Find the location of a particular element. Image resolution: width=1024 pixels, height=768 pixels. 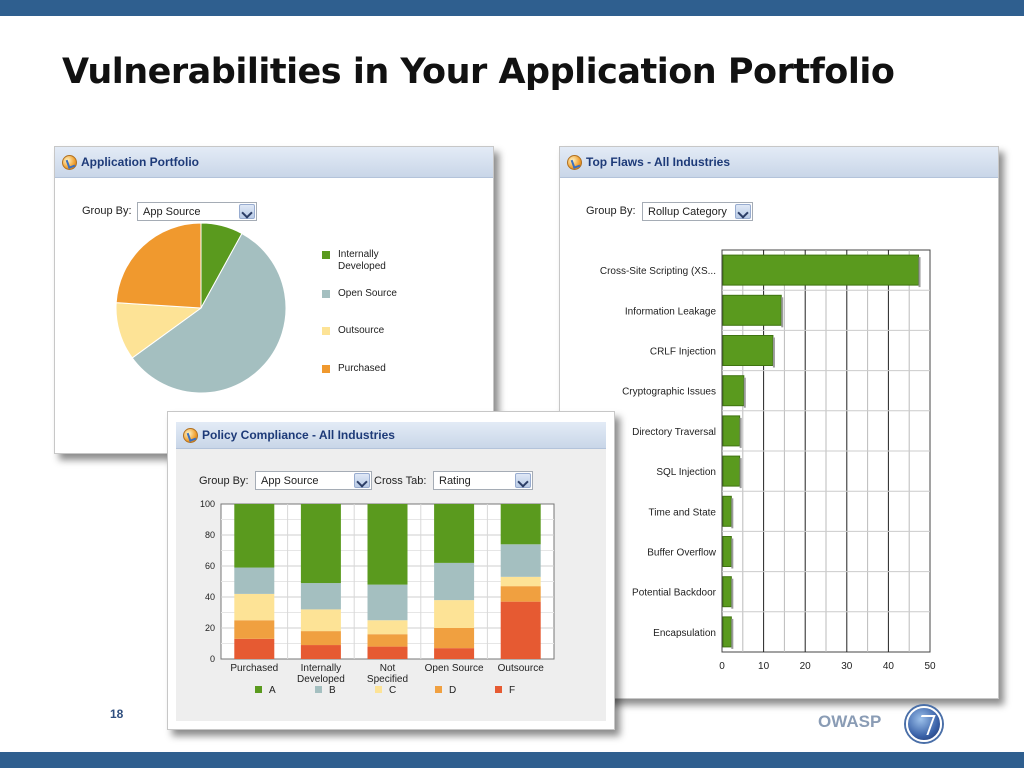

legend-swatch-d is located at coordinates (438, 689).